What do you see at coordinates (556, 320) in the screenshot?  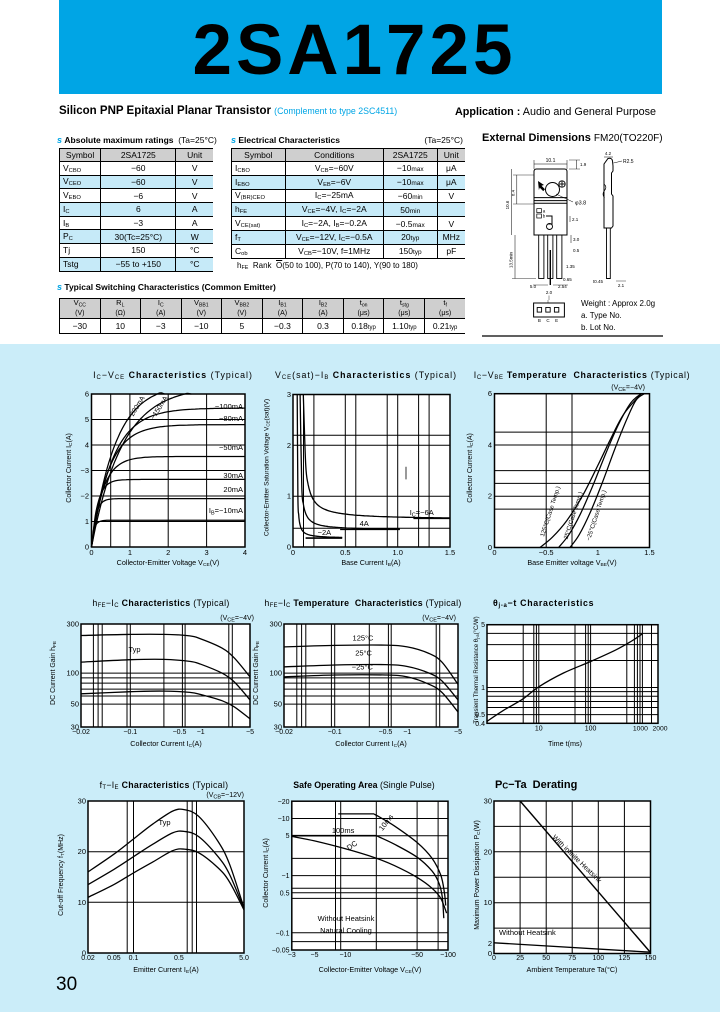 I see `svg-text: E` at bounding box center [556, 320].